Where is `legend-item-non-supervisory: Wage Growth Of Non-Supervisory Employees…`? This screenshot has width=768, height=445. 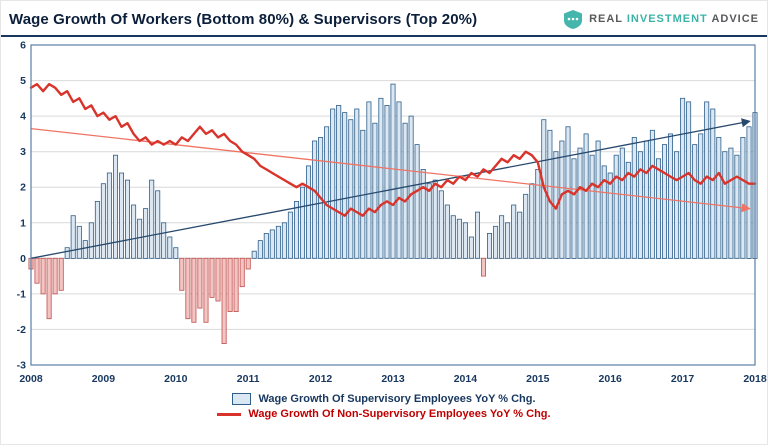 legend-item-non-supervisory: Wage Growth Of Non-Supervisory Employees… is located at coordinates (384, 414).